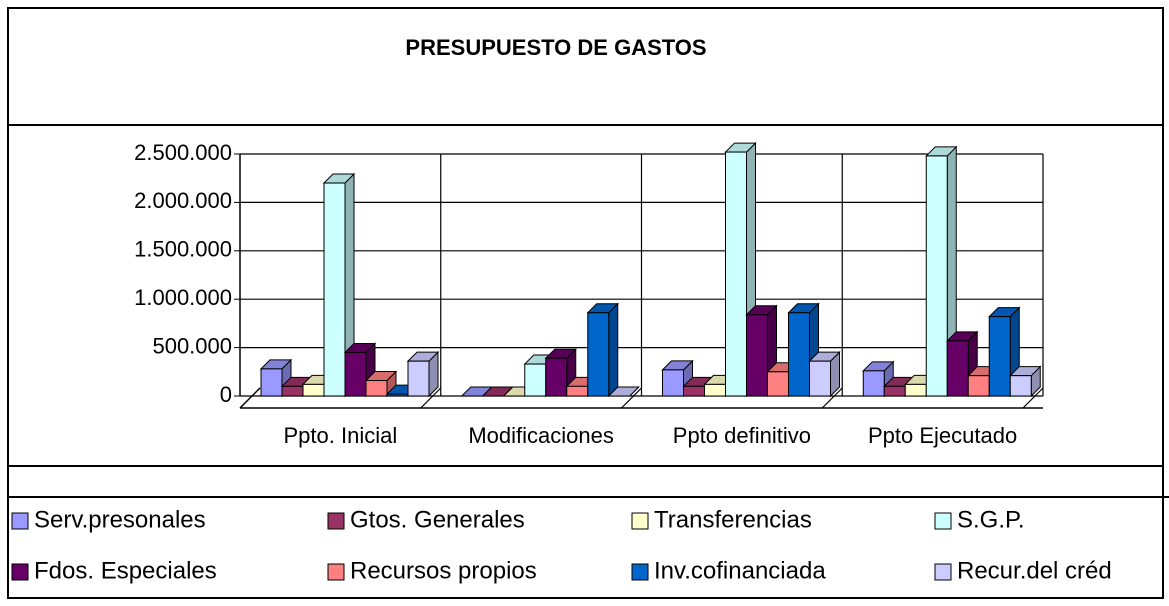 This screenshot has width=1169, height=606. What do you see at coordinates (443, 570) in the screenshot?
I see `legend-label: Recursos propios` at bounding box center [443, 570].